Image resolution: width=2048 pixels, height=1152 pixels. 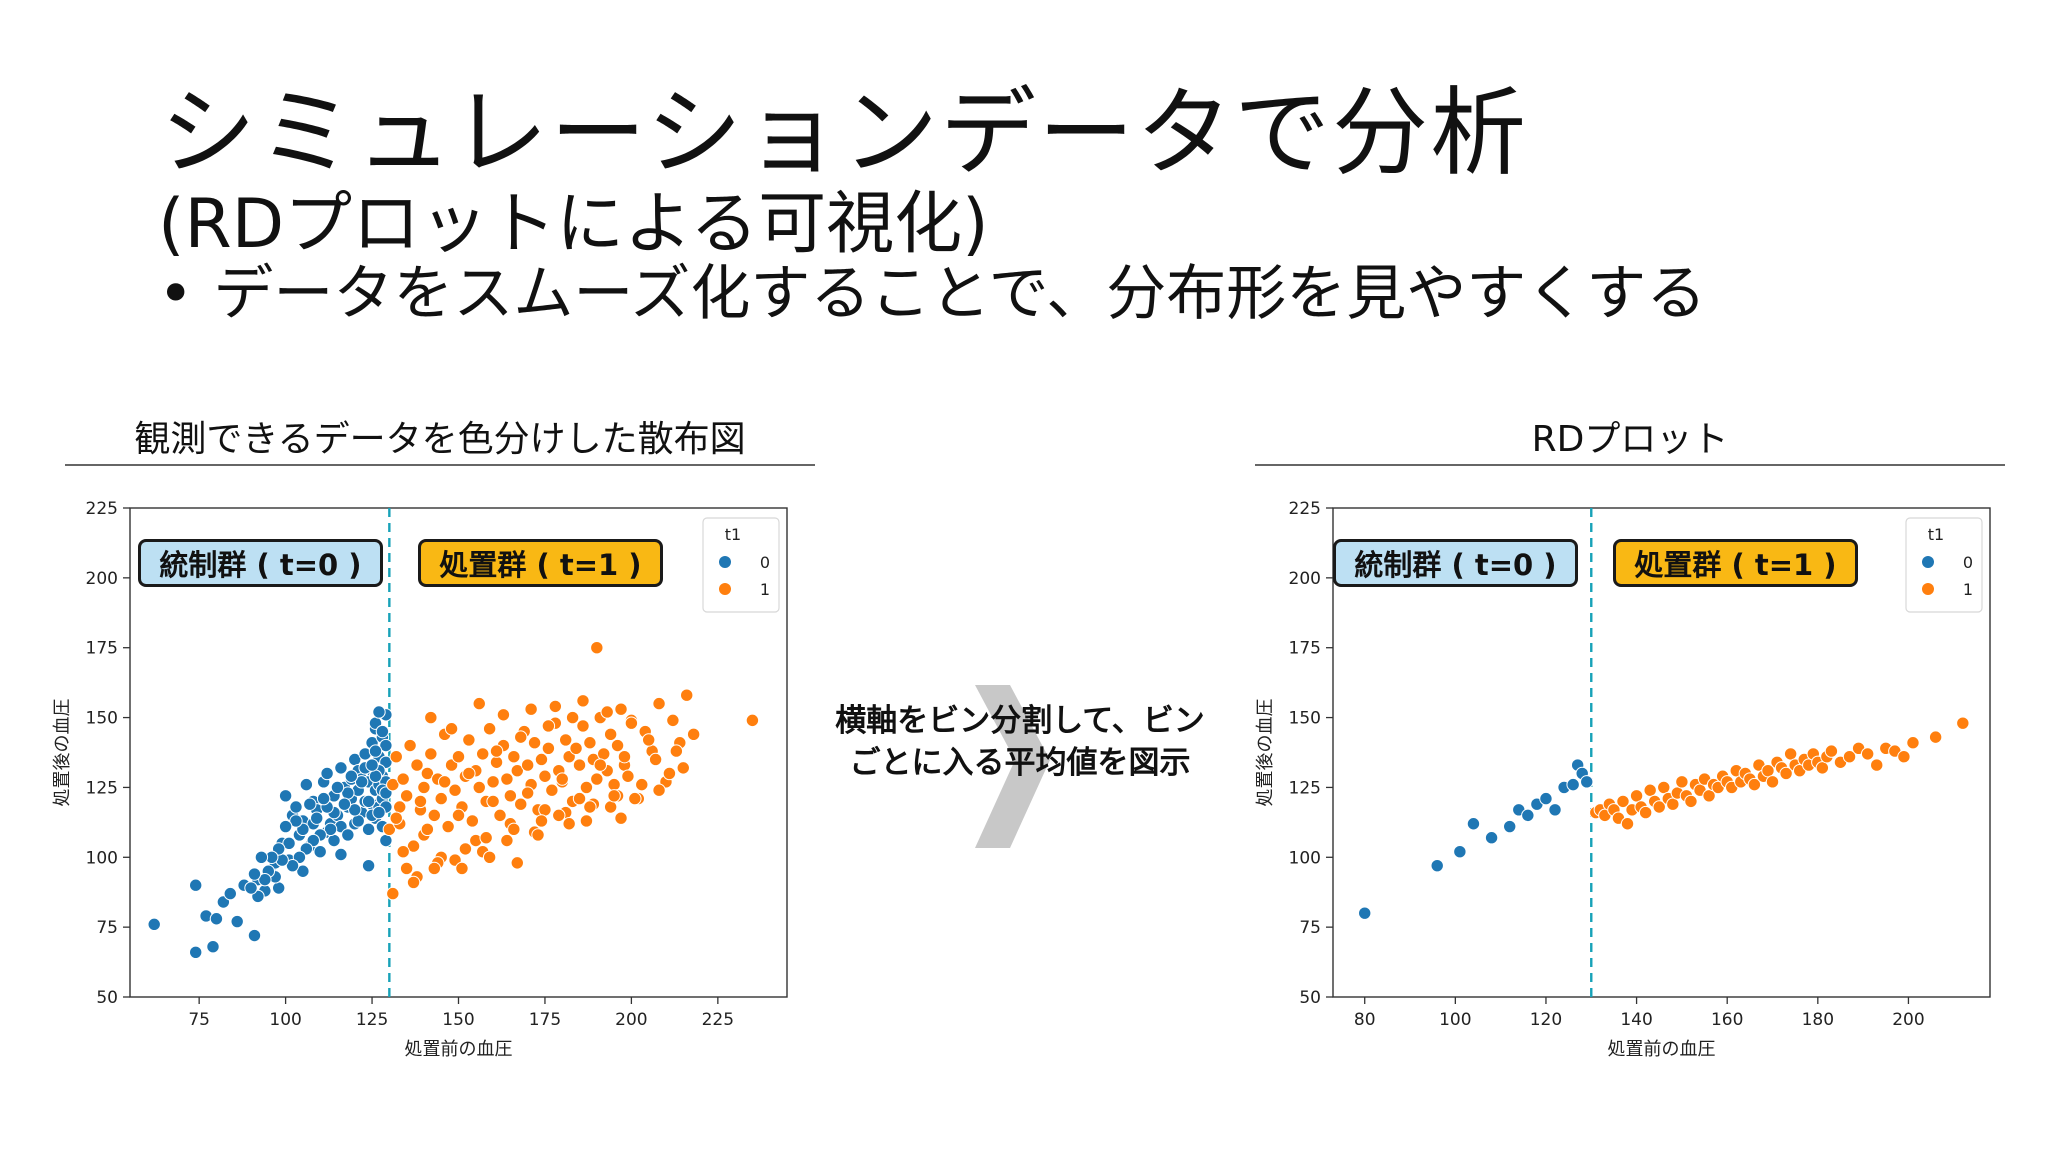 I want to click on transform-arrow-icon, so click(x=1012, y=766).